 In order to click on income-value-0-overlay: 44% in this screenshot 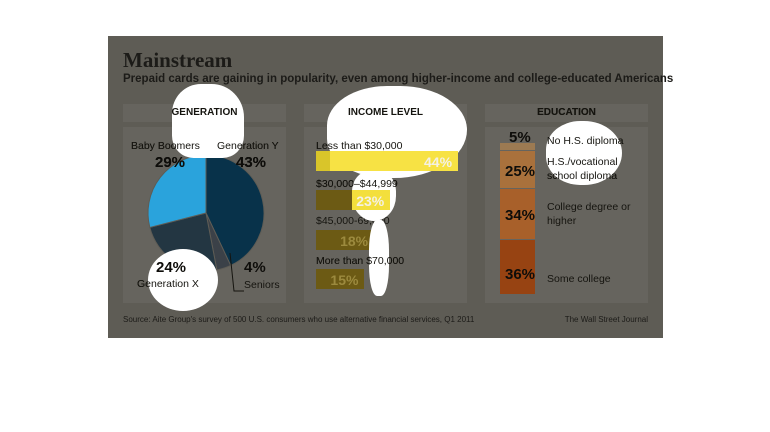, I will do `click(438, 162)`.